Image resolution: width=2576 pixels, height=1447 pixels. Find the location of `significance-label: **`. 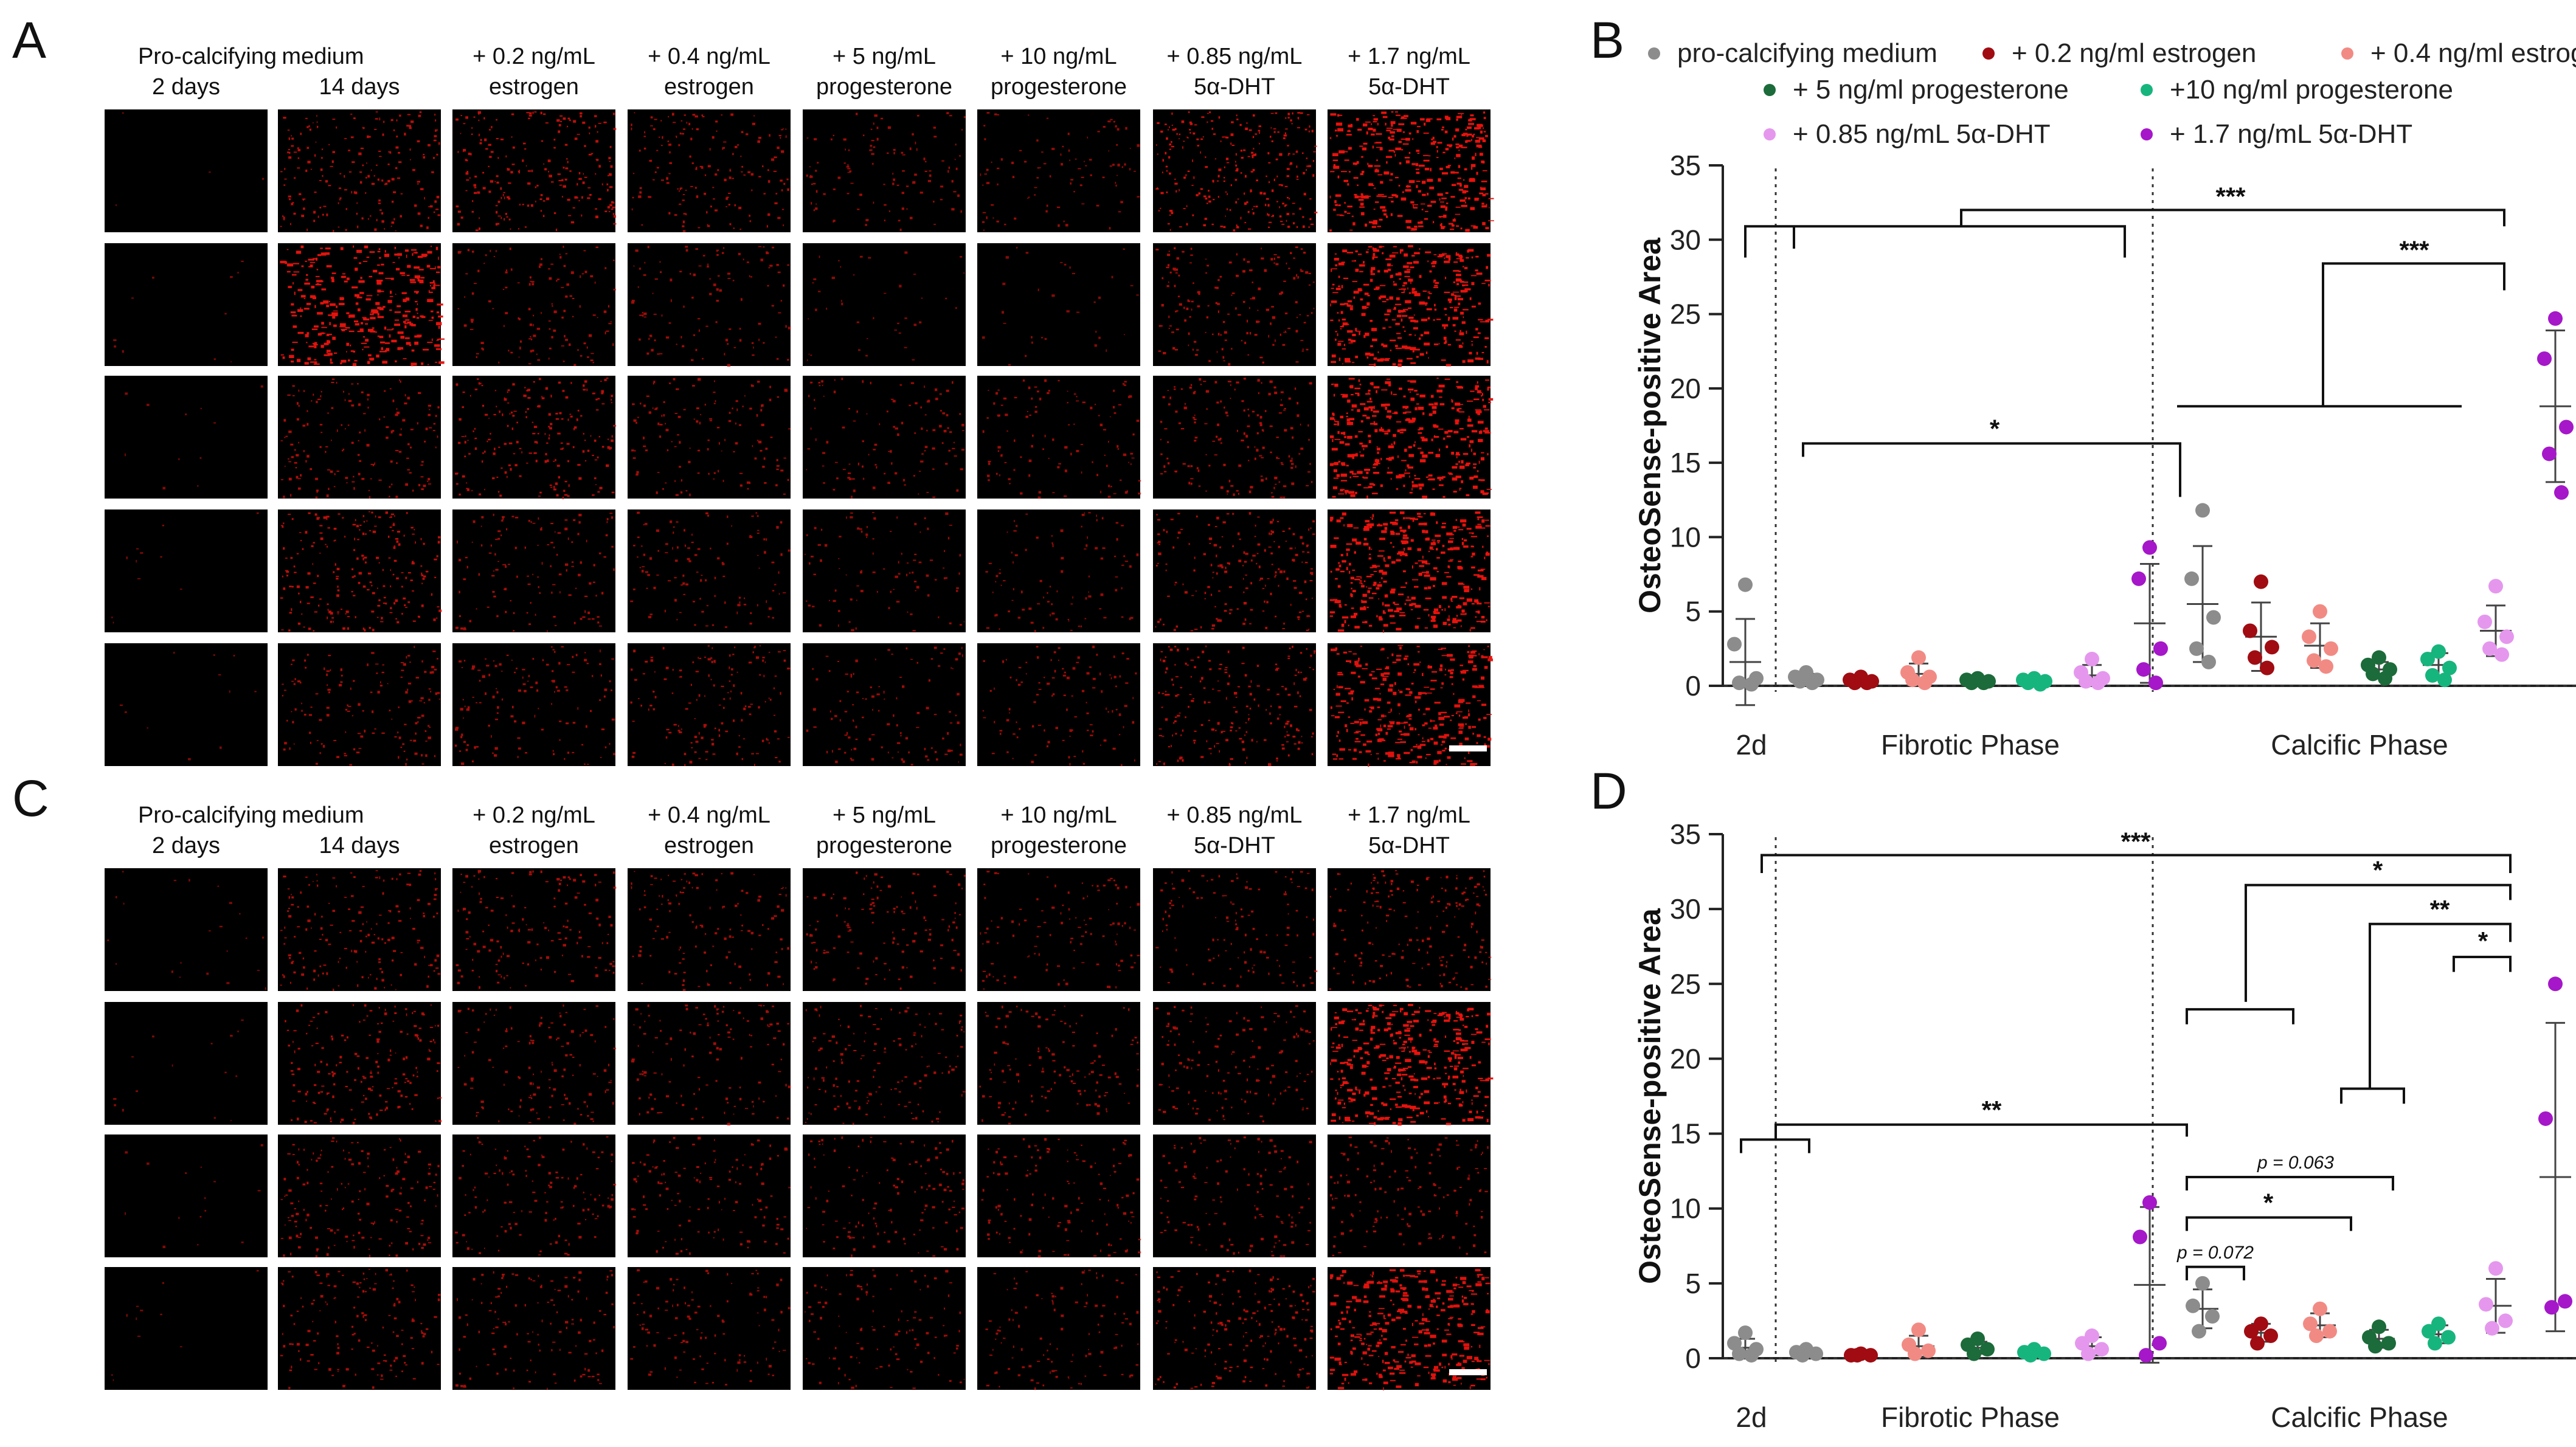

significance-label: ** is located at coordinates (2440, 909).